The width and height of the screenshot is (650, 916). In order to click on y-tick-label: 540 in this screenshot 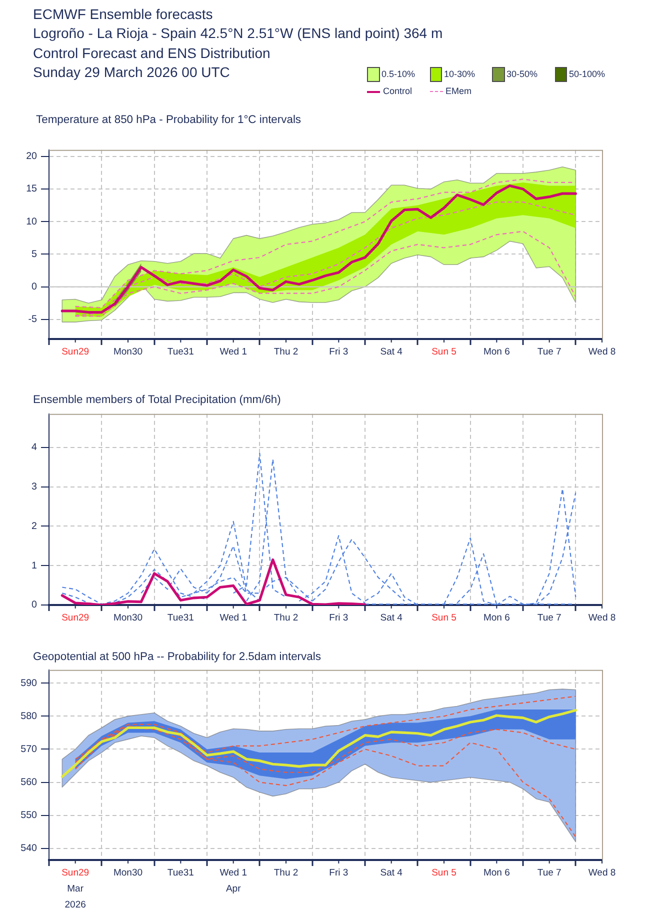, I will do `click(29, 848)`.